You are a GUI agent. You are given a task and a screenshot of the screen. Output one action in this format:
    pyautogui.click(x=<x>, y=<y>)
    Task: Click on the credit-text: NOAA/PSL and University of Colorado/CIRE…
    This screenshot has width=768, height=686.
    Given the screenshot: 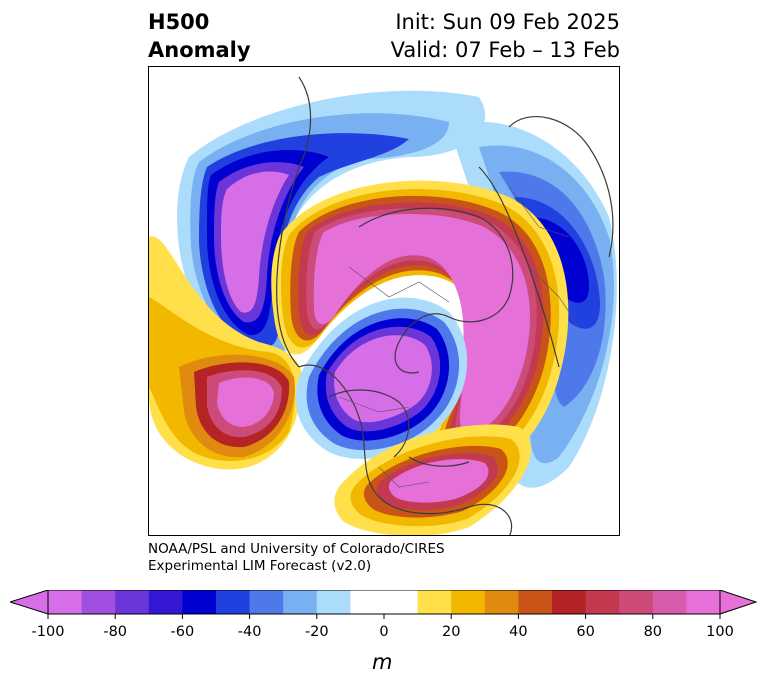 What is the action you would take?
    pyautogui.click(x=296, y=558)
    